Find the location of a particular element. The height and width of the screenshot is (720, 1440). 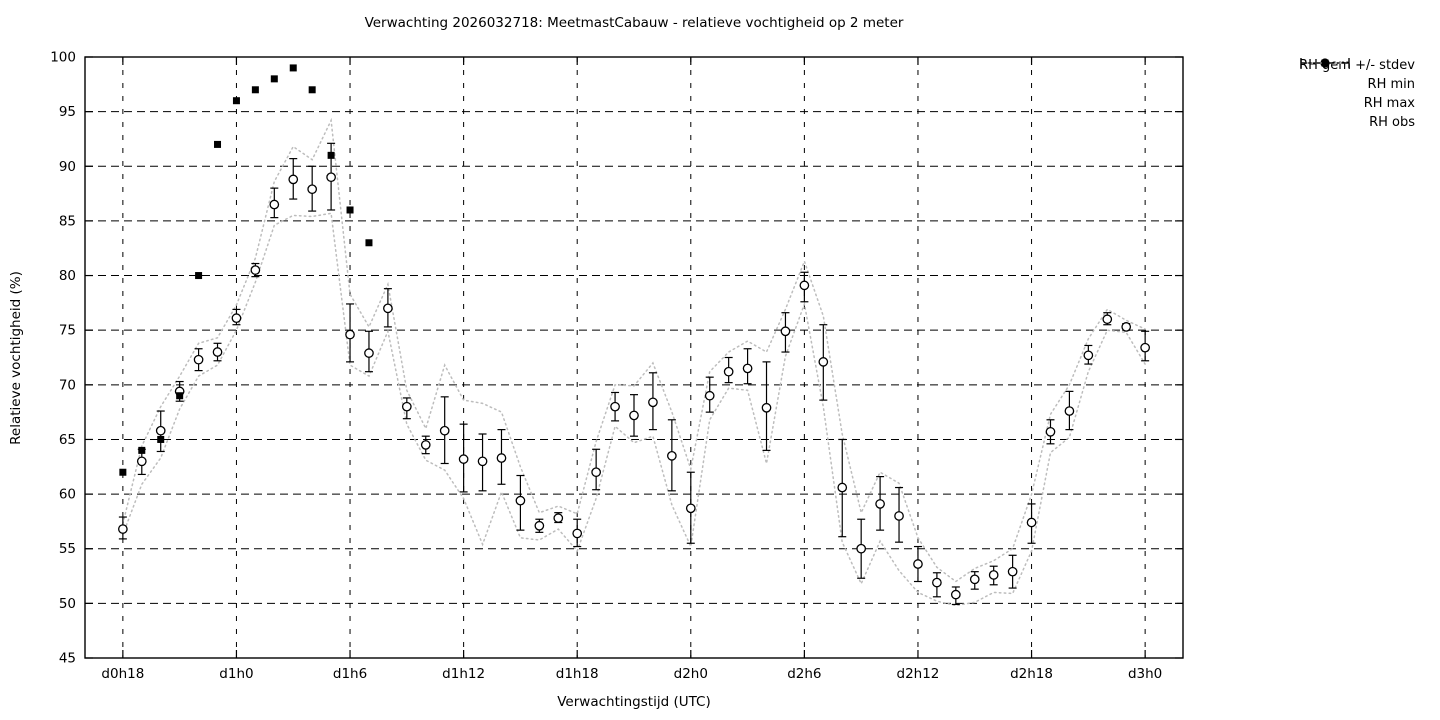

y-tick-label: 45 is located at coordinates (67, 659).